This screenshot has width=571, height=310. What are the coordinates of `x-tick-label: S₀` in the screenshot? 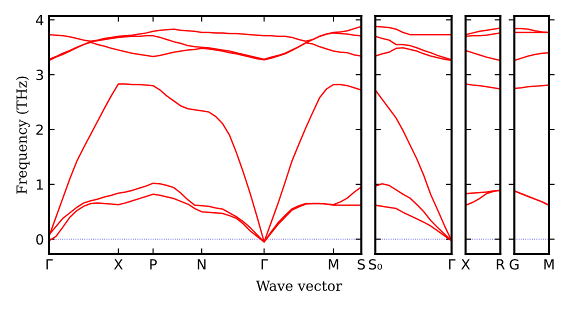 It's located at (375, 264).